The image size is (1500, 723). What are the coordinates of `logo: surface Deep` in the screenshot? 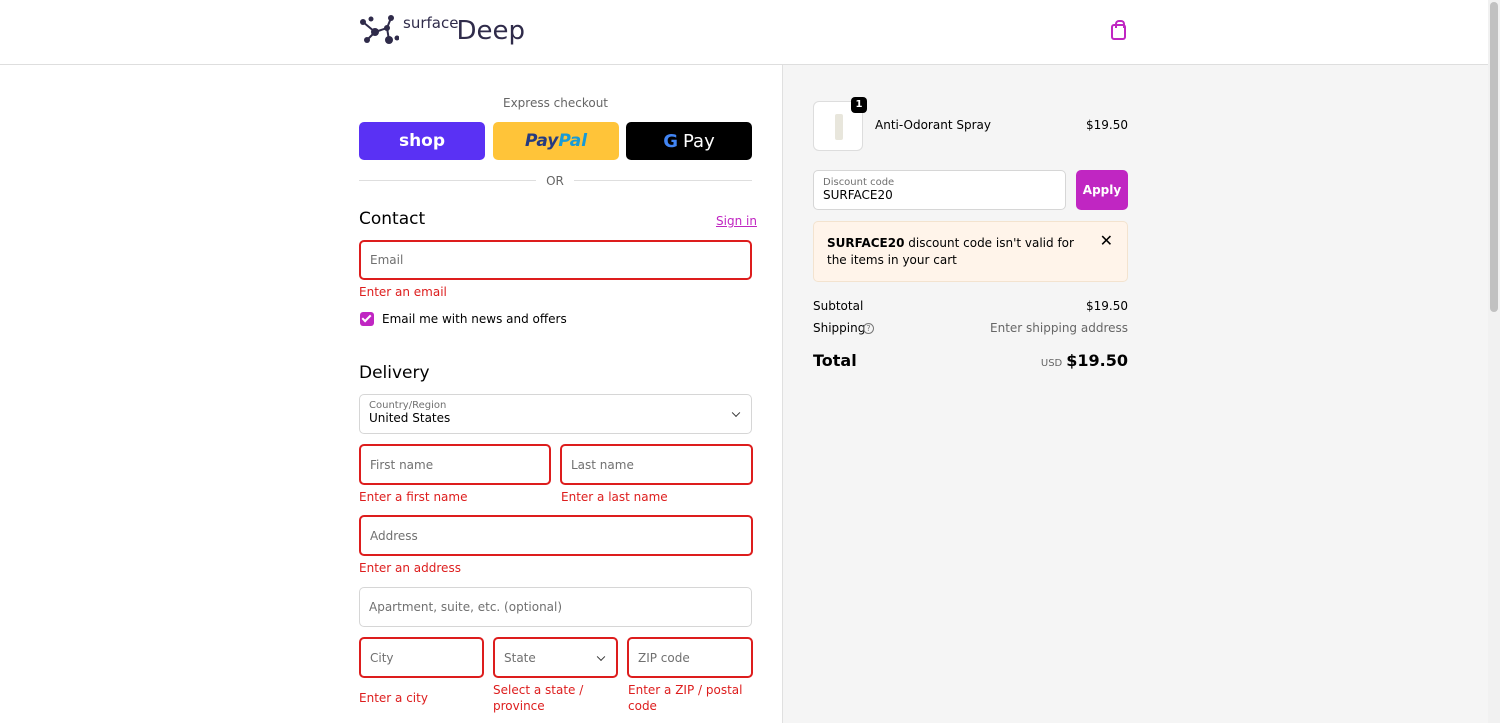 It's located at (442, 30).